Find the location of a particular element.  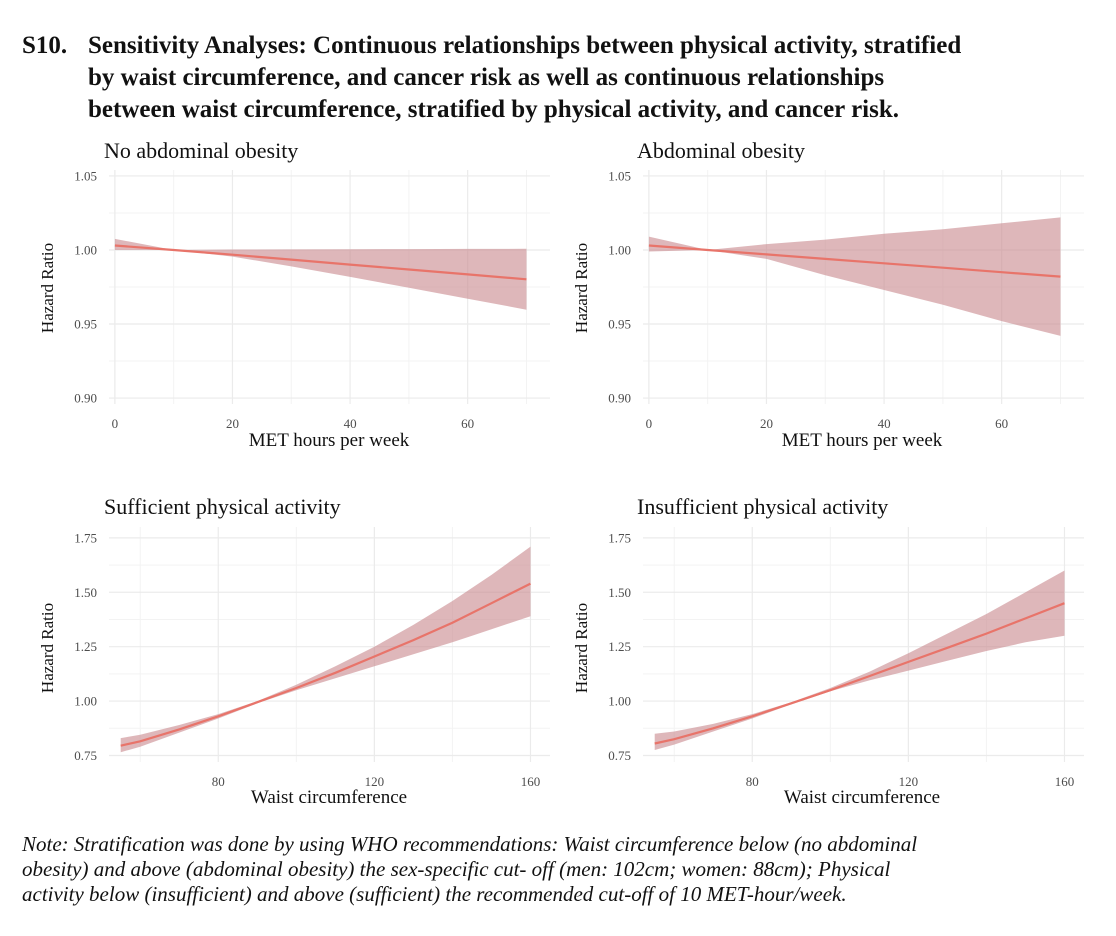

panel-3-title: Sufficient physical activity is located at coordinates (222, 506).